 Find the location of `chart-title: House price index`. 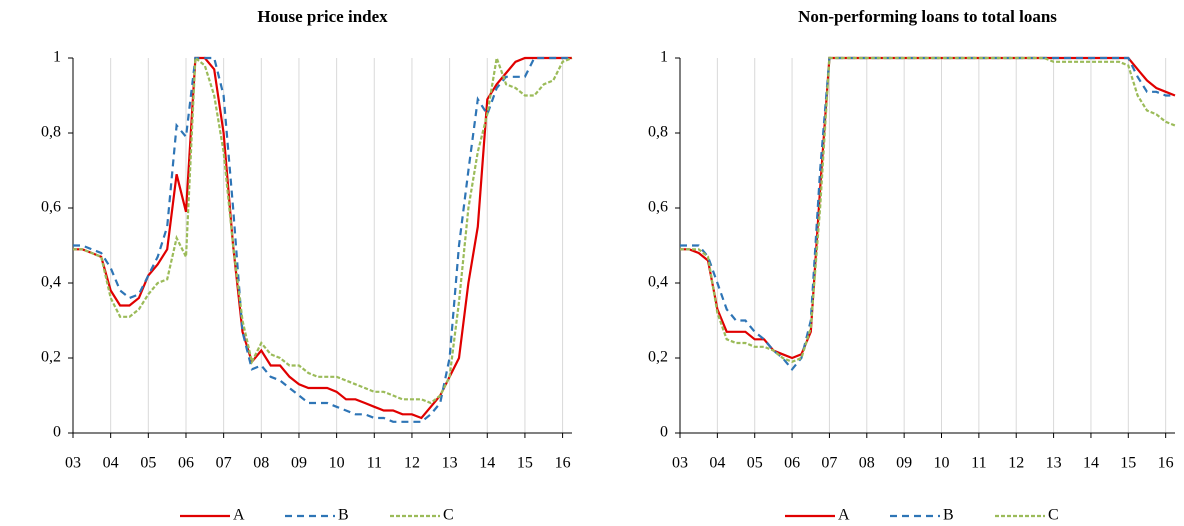

chart-title: House price index is located at coordinates (322, 16).